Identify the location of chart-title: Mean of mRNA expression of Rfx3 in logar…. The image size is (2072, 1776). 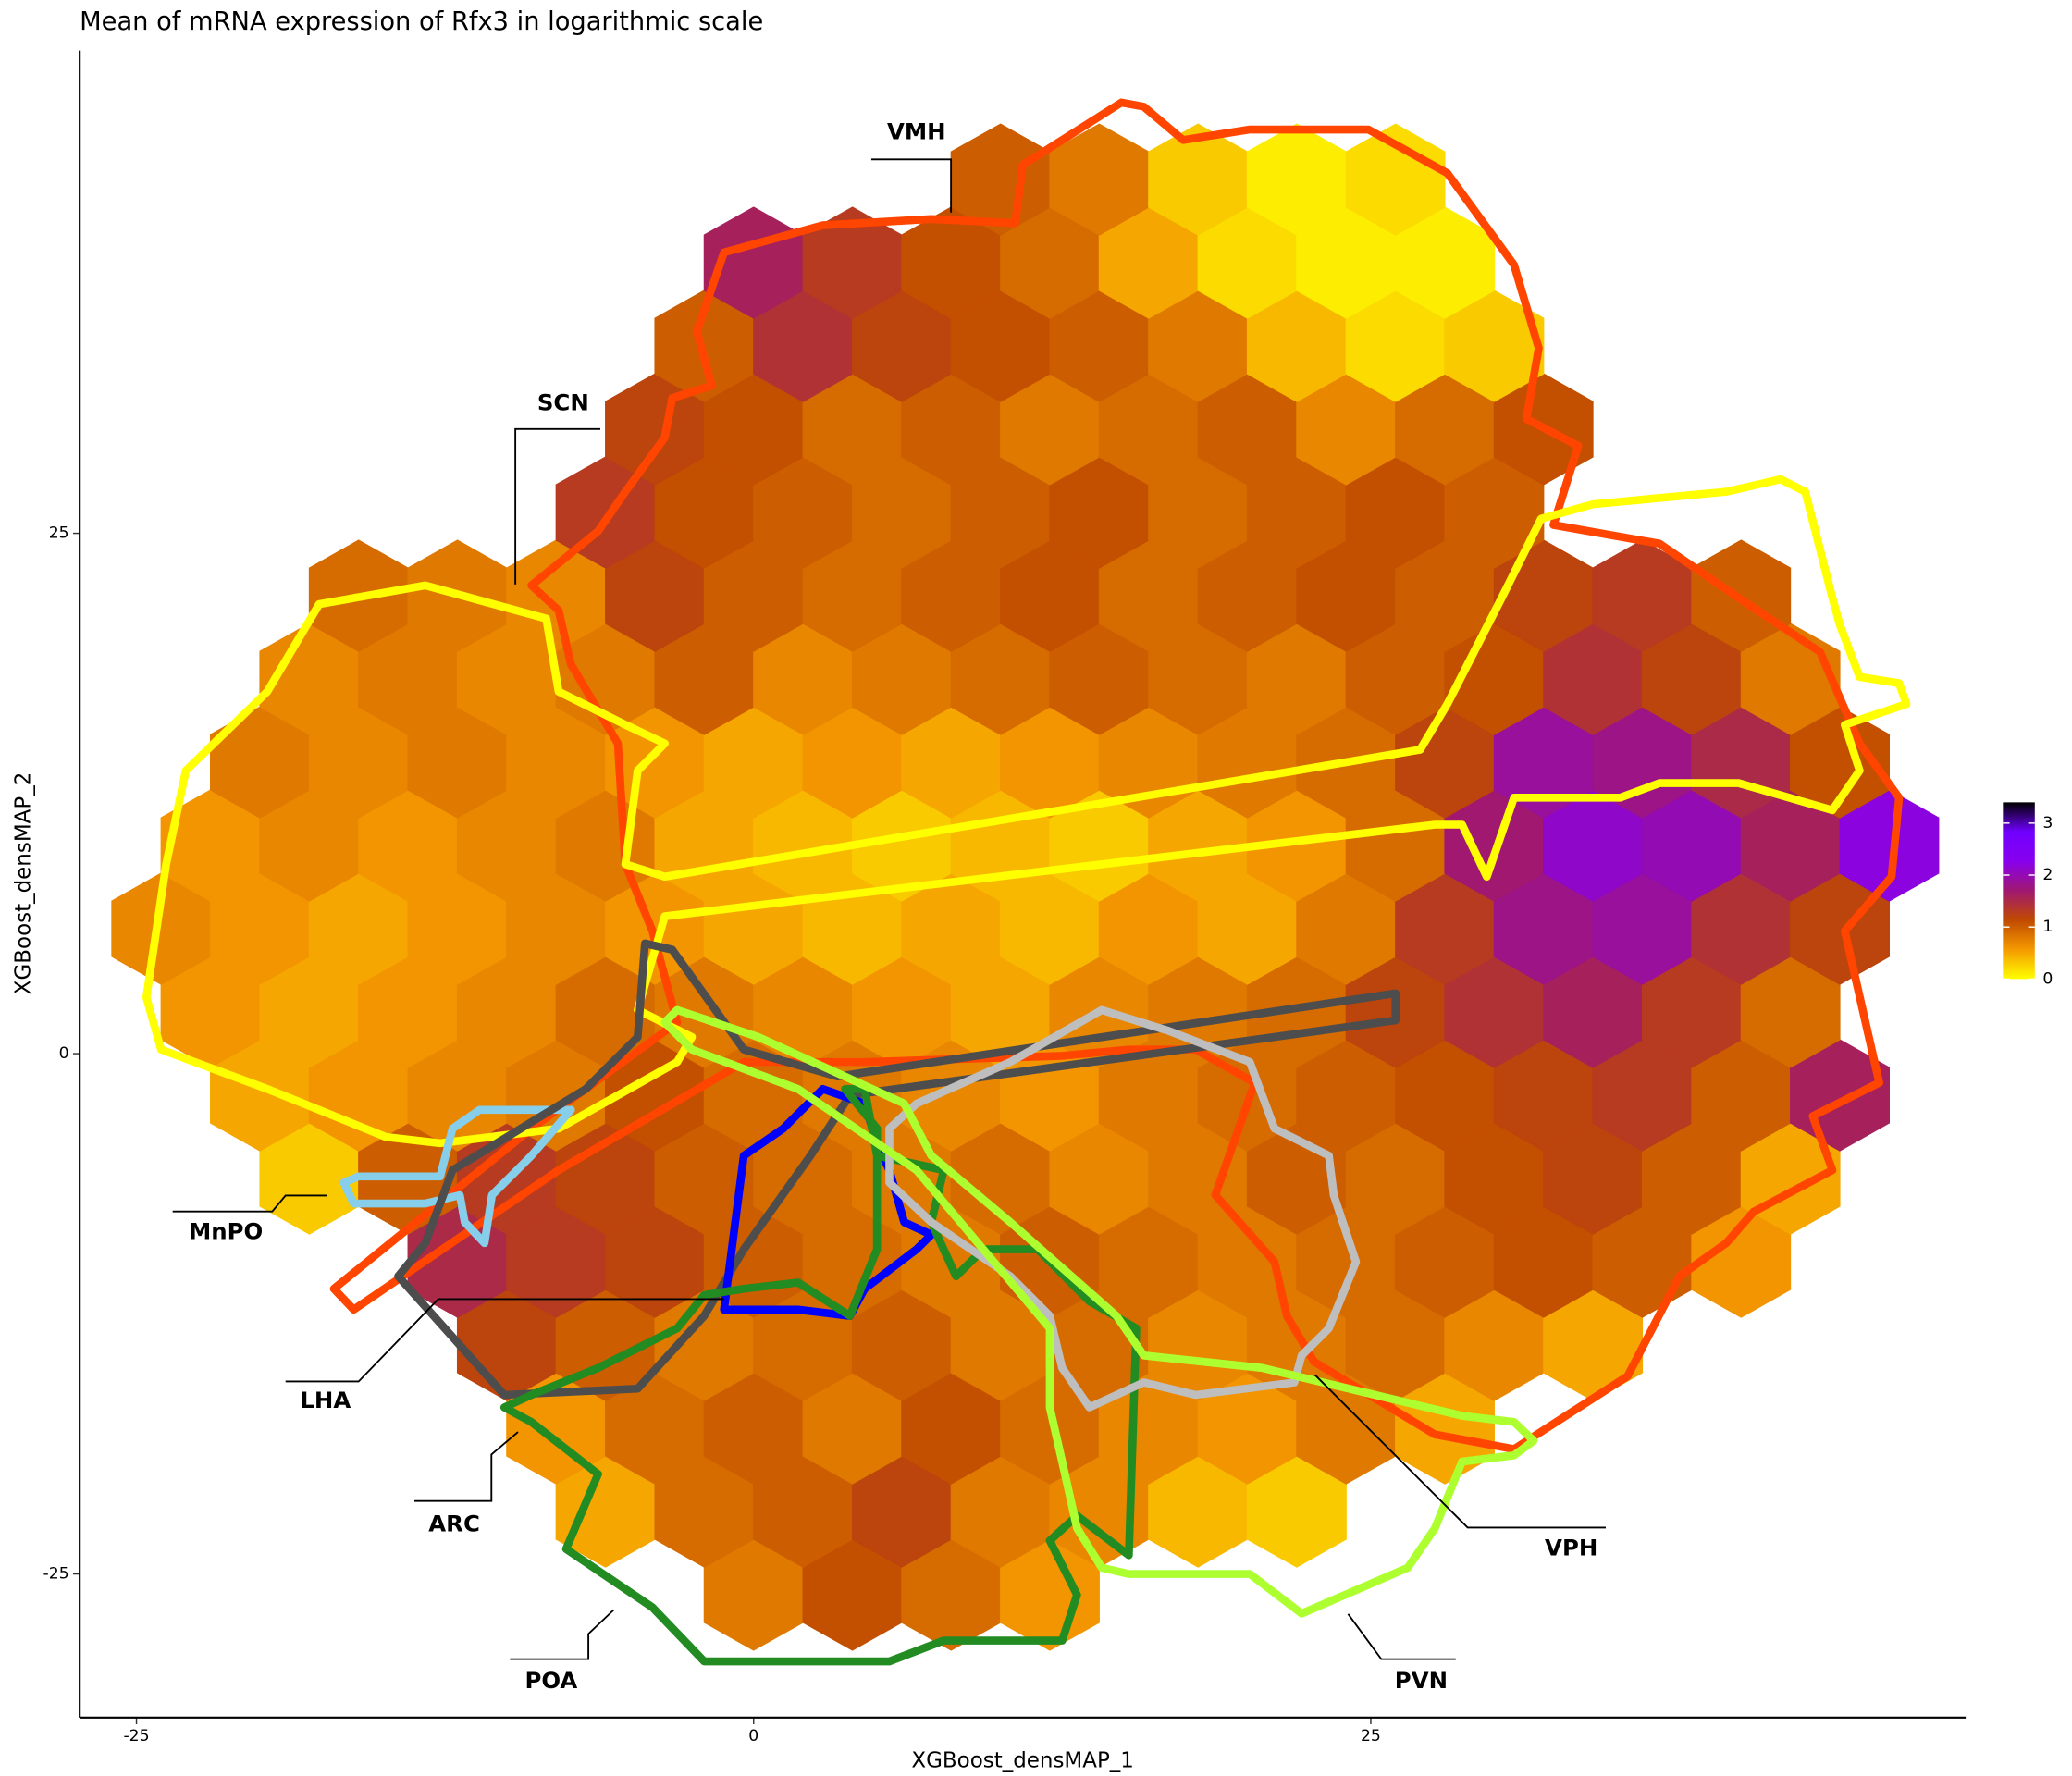
(421, 22).